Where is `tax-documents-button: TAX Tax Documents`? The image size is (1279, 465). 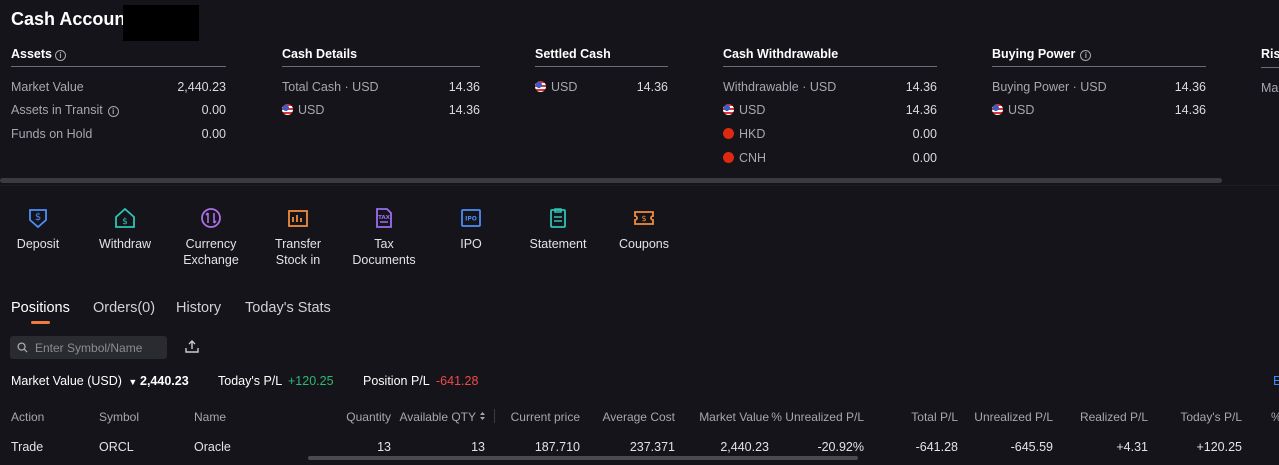 tax-documents-button: TAX Tax Documents is located at coordinates (384, 237).